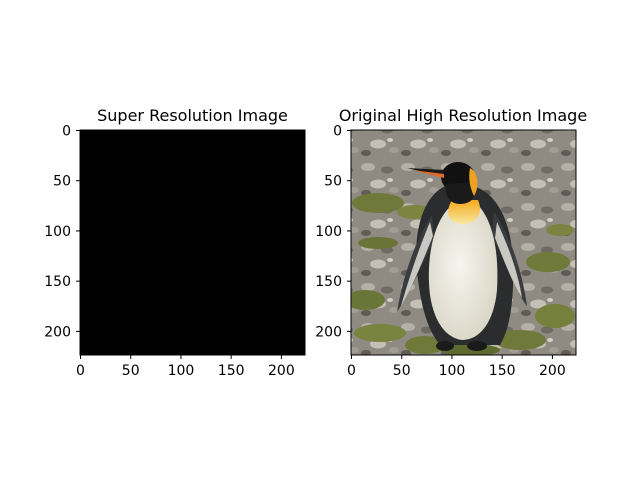  What do you see at coordinates (333, 182) in the screenshot?
I see `right-y-tick-label: 50` at bounding box center [333, 182].